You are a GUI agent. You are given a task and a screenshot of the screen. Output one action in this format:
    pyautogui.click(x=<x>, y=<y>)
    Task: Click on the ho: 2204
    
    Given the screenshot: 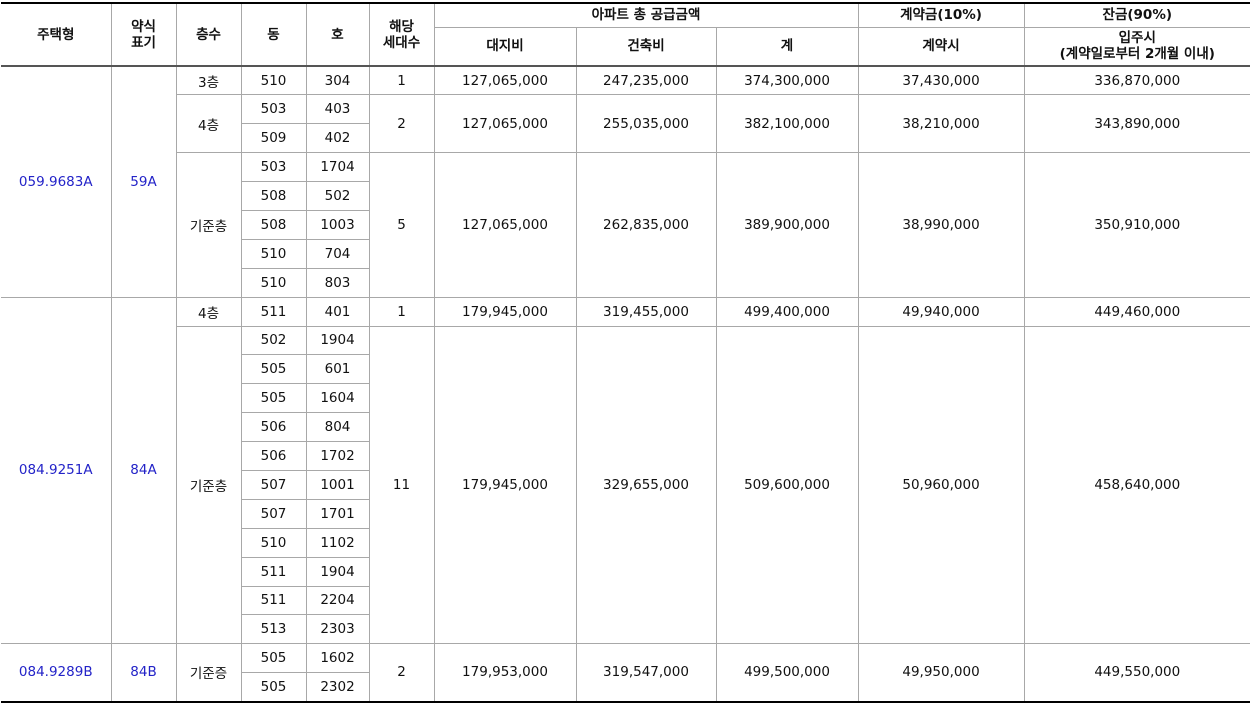 What is the action you would take?
    pyautogui.click(x=337, y=600)
    